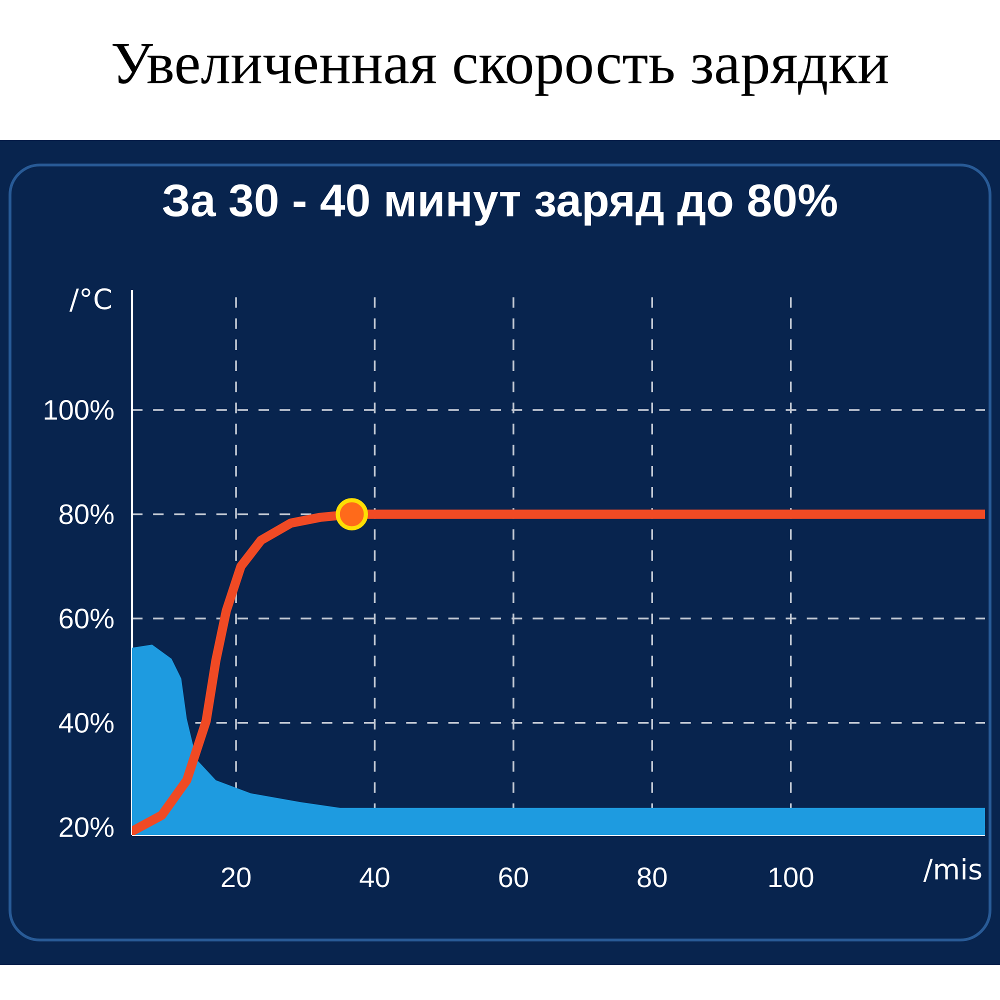 The width and height of the screenshot is (1000, 1000). I want to click on x-tick-label: 20, so click(236, 877).